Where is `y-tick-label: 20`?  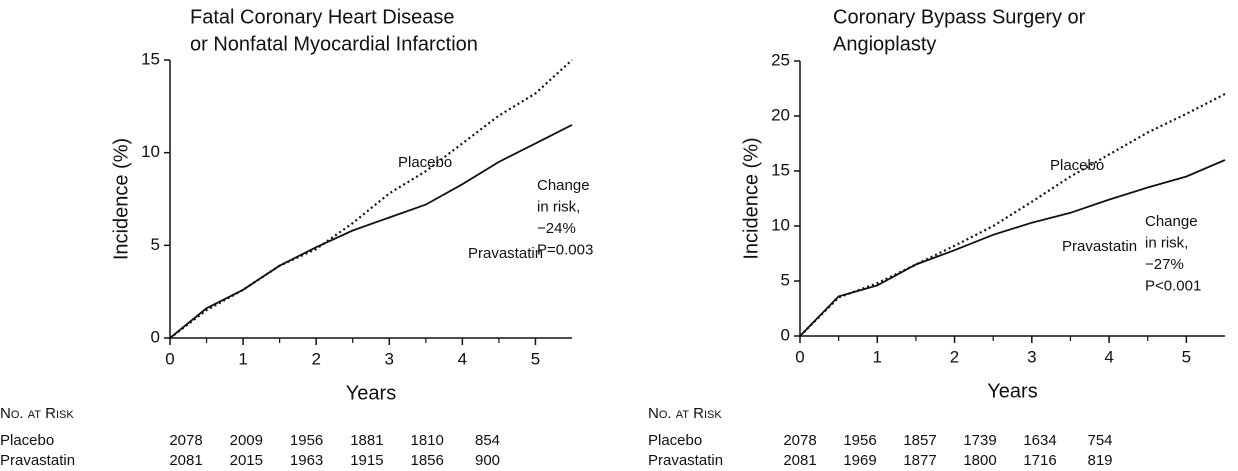 y-tick-label: 20 is located at coordinates (780, 114).